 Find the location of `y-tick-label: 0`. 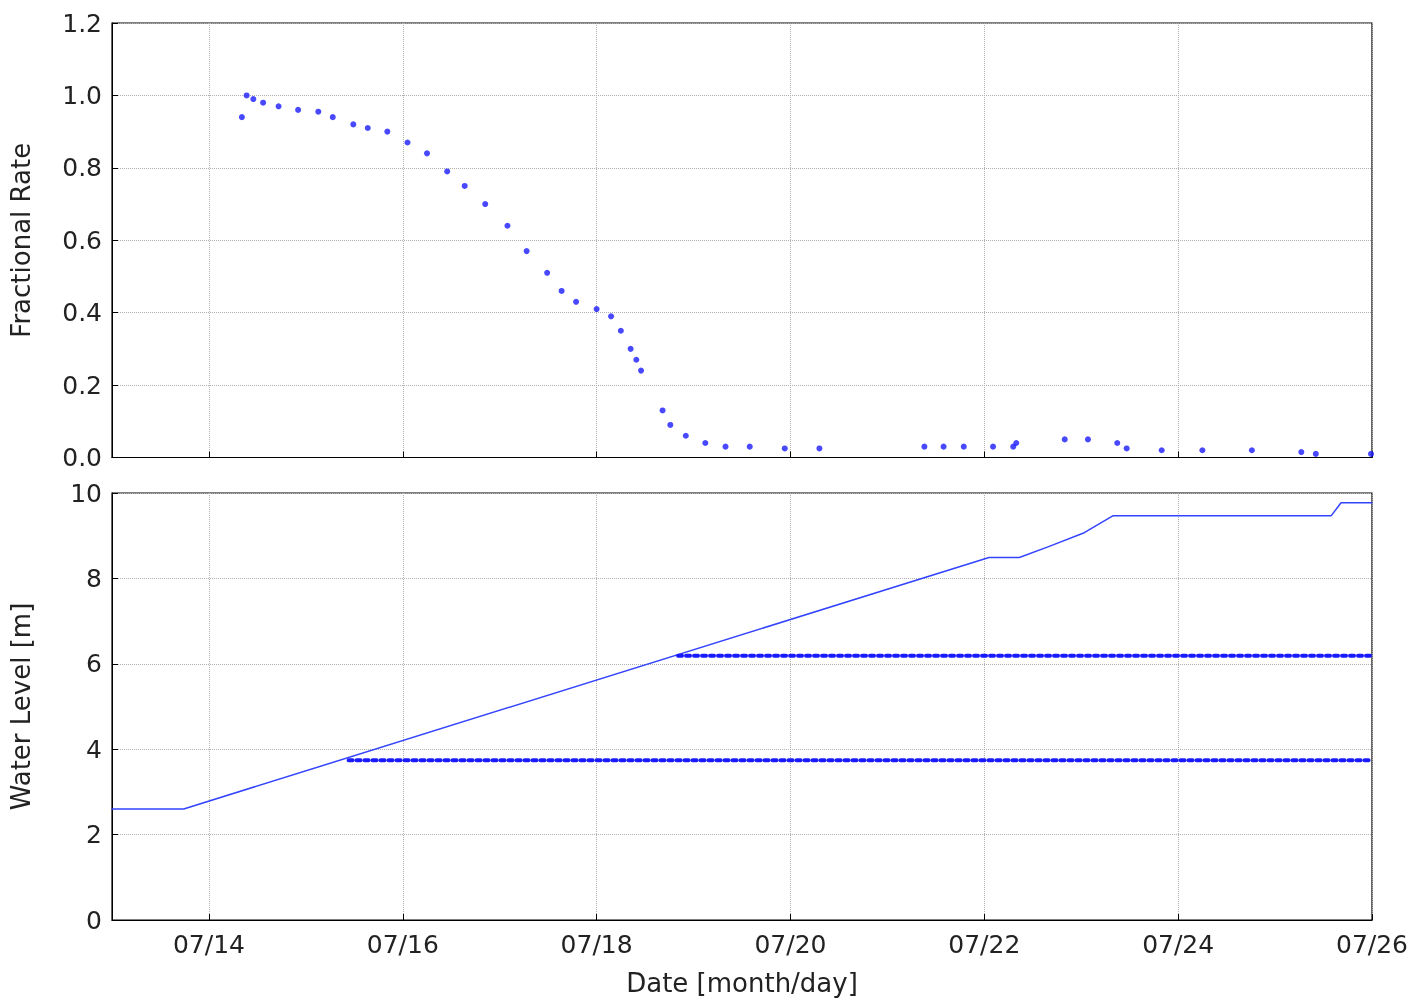

y-tick-label: 0 is located at coordinates (94, 920).